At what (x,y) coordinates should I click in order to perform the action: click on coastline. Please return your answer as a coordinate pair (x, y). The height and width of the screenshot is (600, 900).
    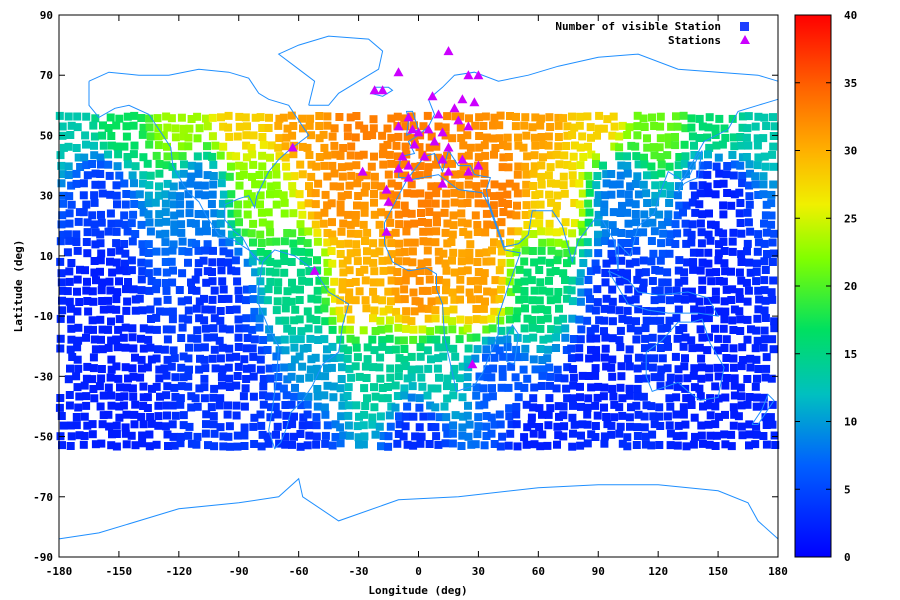
    Looking at the image, I should click on (763, 409).